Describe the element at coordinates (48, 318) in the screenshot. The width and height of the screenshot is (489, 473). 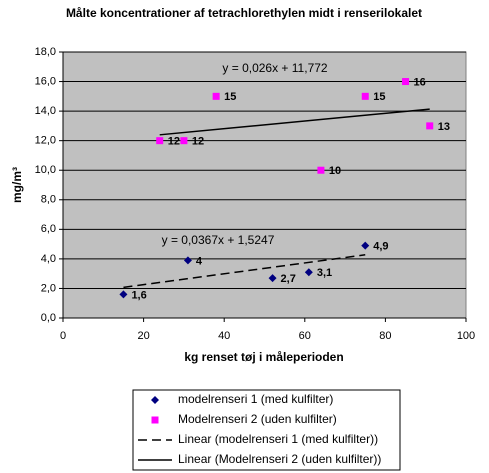
I see `y-tick-label: 0,0` at that location.